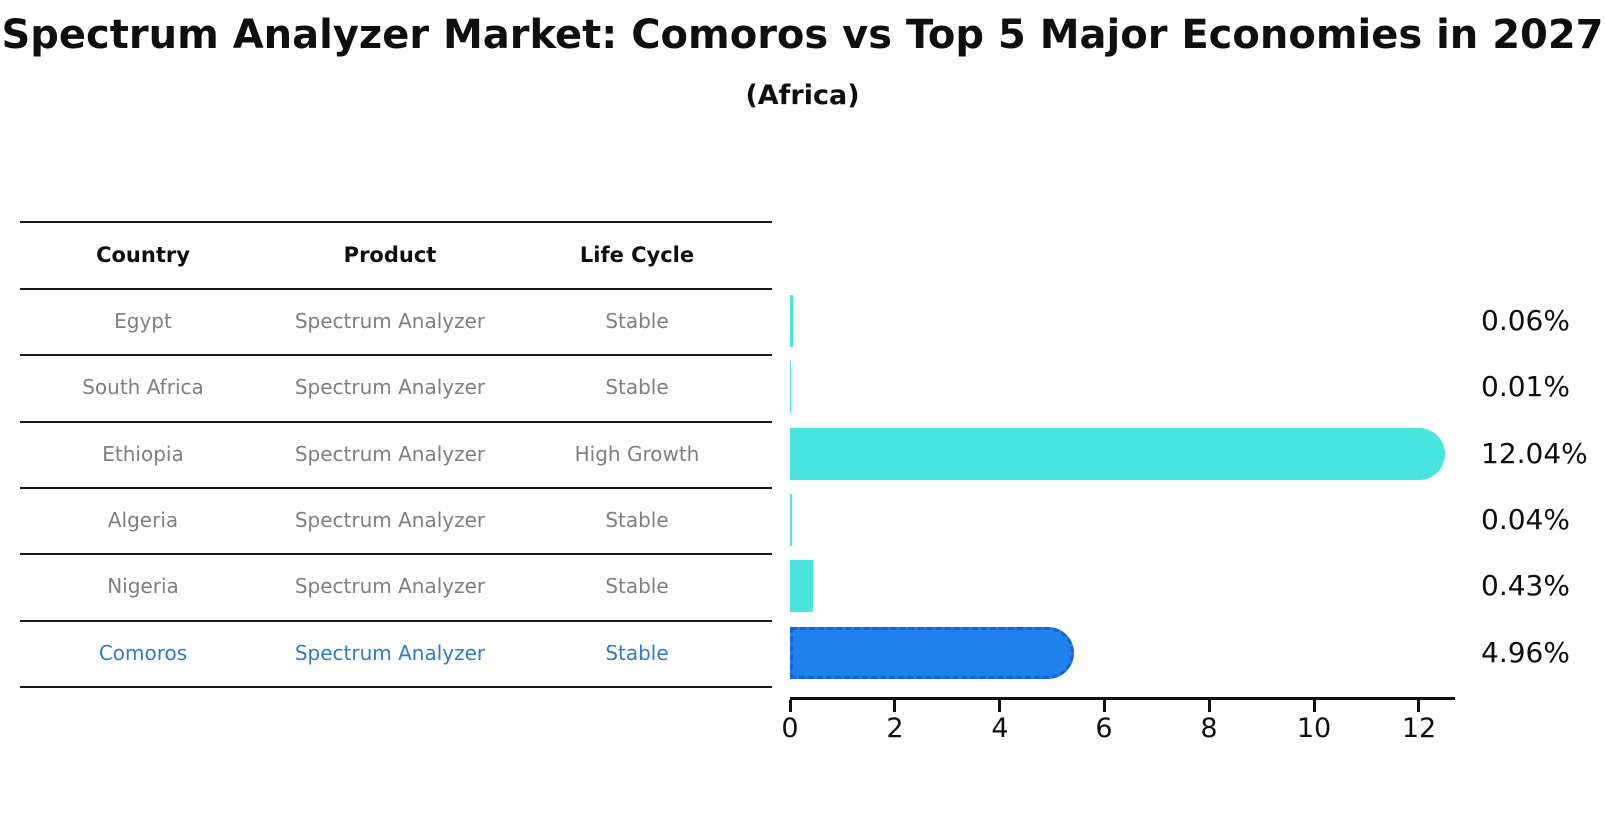  I want to click on bar-value-label: 0.43%, so click(1525, 585).